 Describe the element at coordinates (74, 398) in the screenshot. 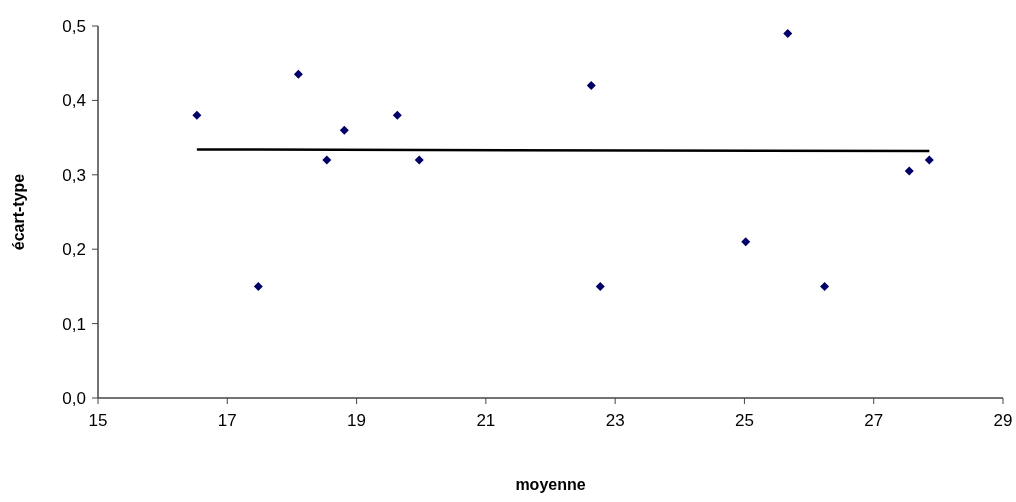

I see `y-tick-label: 0,0` at that location.